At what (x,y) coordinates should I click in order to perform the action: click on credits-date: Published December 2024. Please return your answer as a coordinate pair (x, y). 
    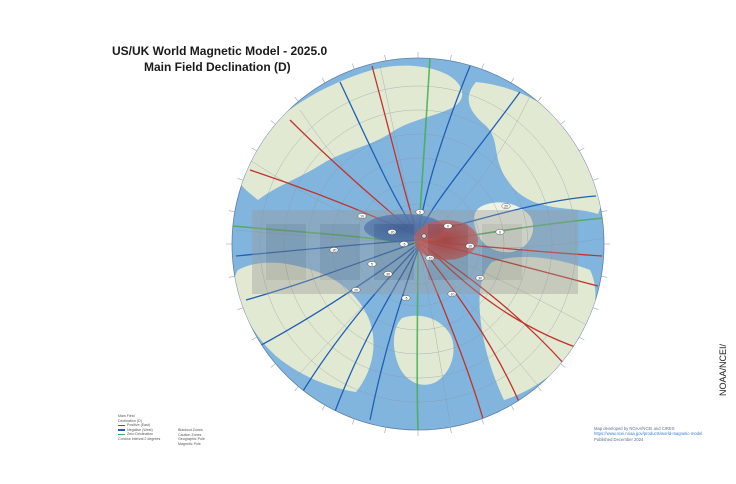
    Looking at the image, I should click on (619, 439).